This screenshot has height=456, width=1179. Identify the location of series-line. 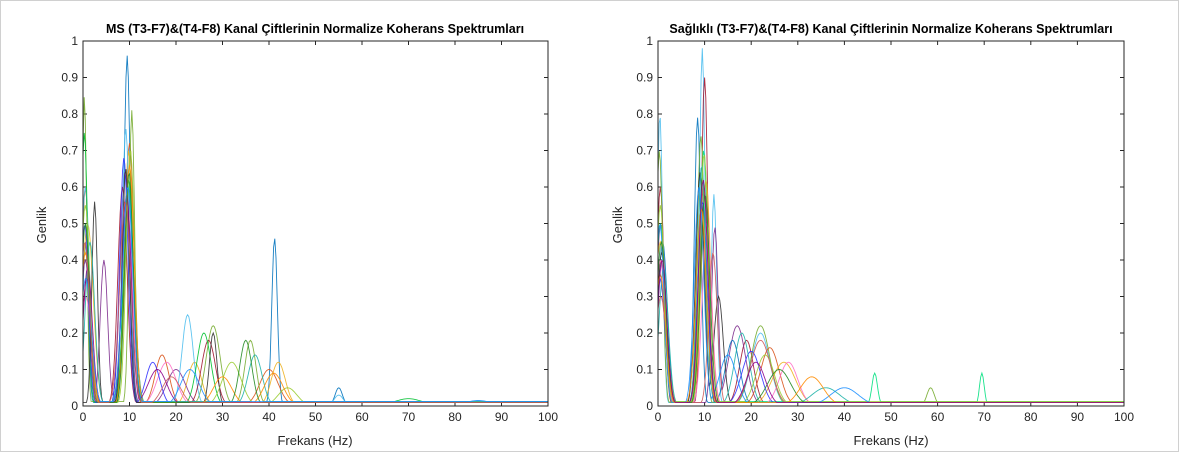
(890, 327).